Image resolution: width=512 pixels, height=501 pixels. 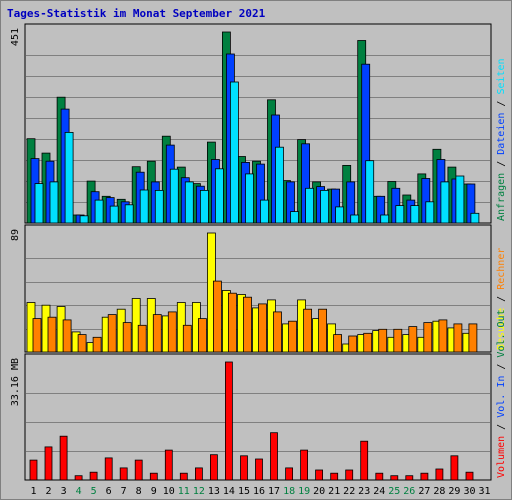 What do you see at coordinates (501, 329) in the screenshot?
I see `legend-entry: Besuche` at bounding box center [501, 329].